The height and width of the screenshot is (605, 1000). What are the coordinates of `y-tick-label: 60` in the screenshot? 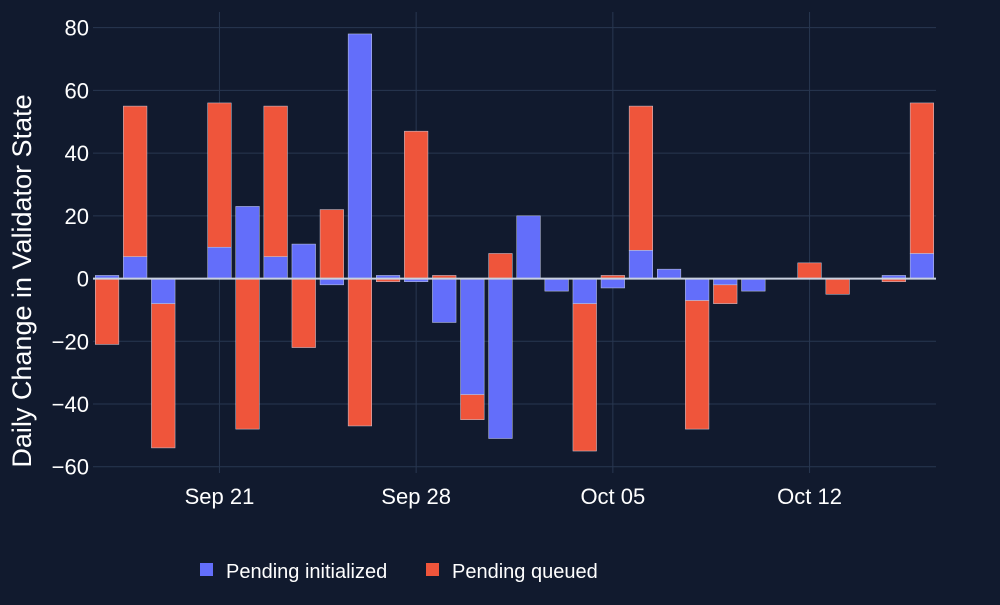 It's located at (77, 90).